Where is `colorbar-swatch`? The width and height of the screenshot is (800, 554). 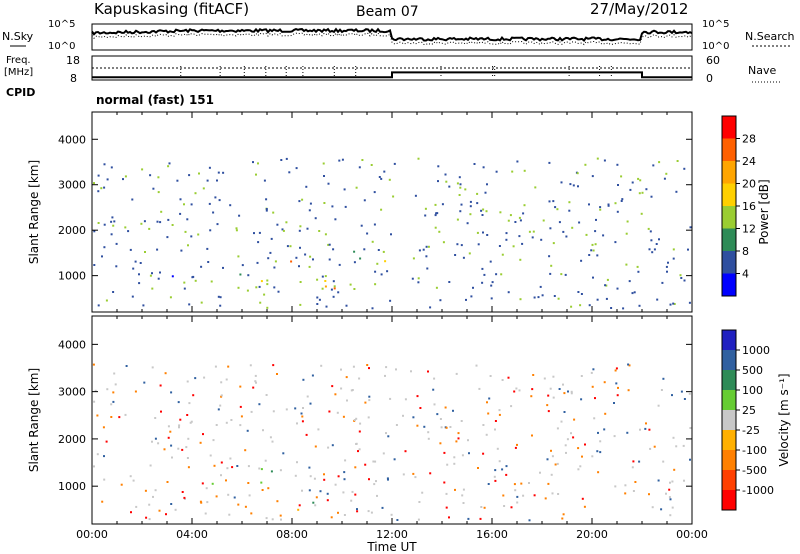 colorbar-swatch is located at coordinates (729, 195).